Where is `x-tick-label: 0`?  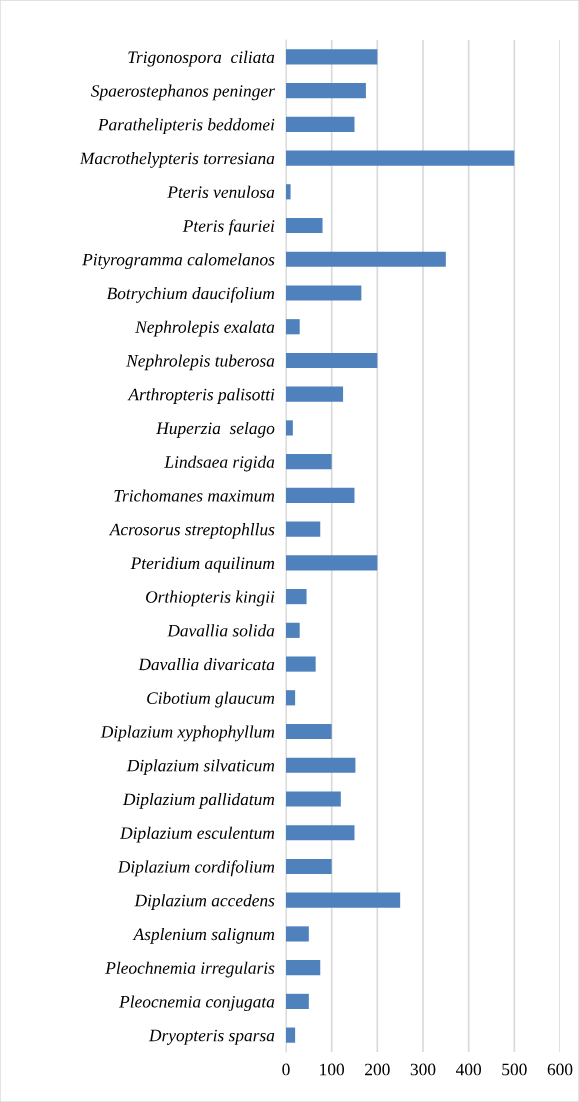 x-tick-label: 0 is located at coordinates (286, 1069).